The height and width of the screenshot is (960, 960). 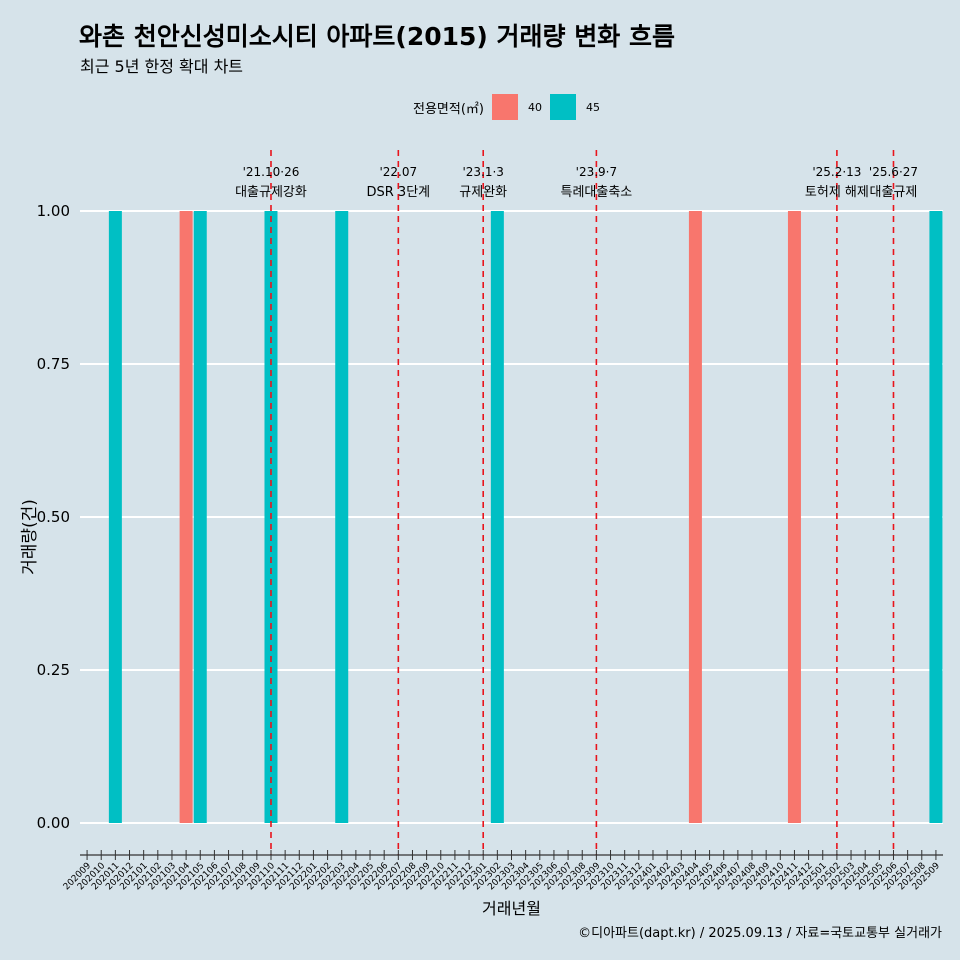 What do you see at coordinates (53, 211) in the screenshot?
I see `y-tick-label: 1.00` at bounding box center [53, 211].